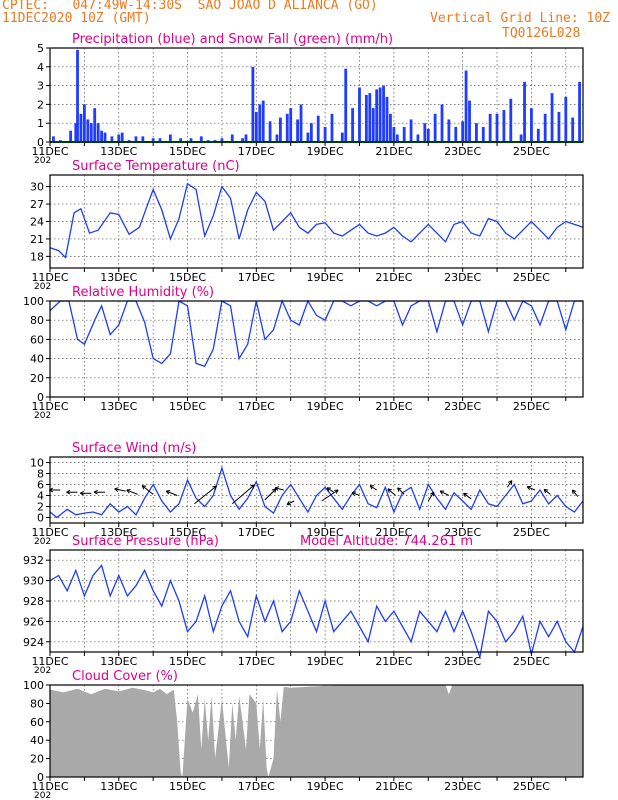  I want to click on y-tick-label: 40, so click(37, 359).